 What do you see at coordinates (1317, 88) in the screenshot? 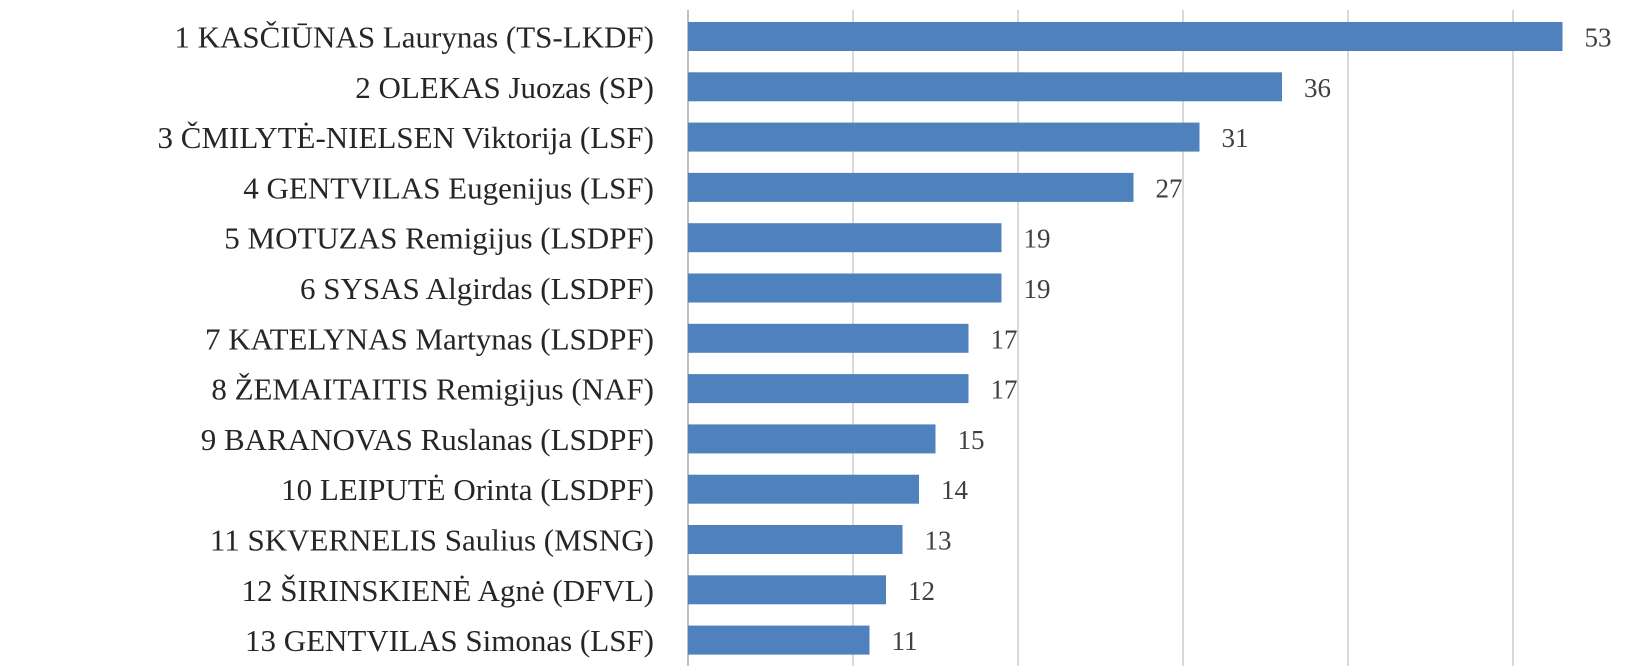
I see `data-label: 36` at bounding box center [1317, 88].